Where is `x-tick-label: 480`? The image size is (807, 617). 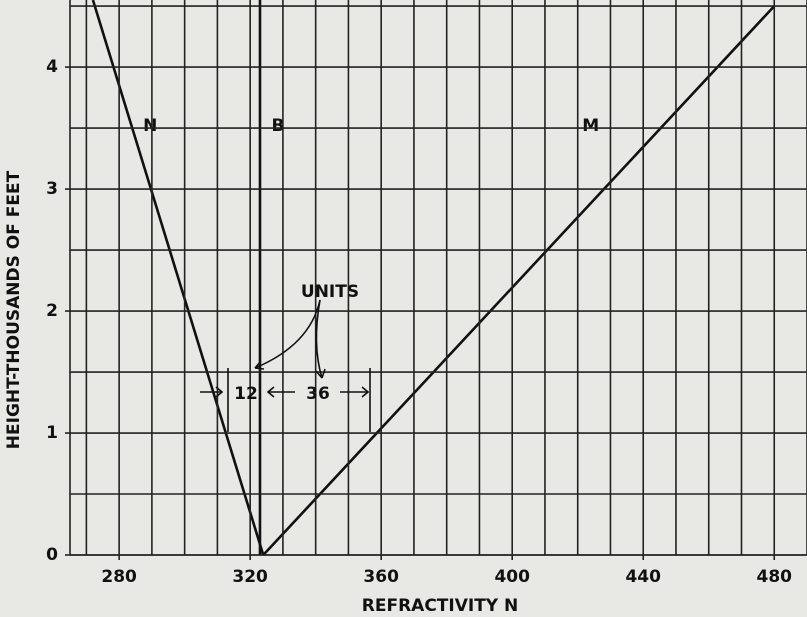
x-tick-label: 480 is located at coordinates (774, 577).